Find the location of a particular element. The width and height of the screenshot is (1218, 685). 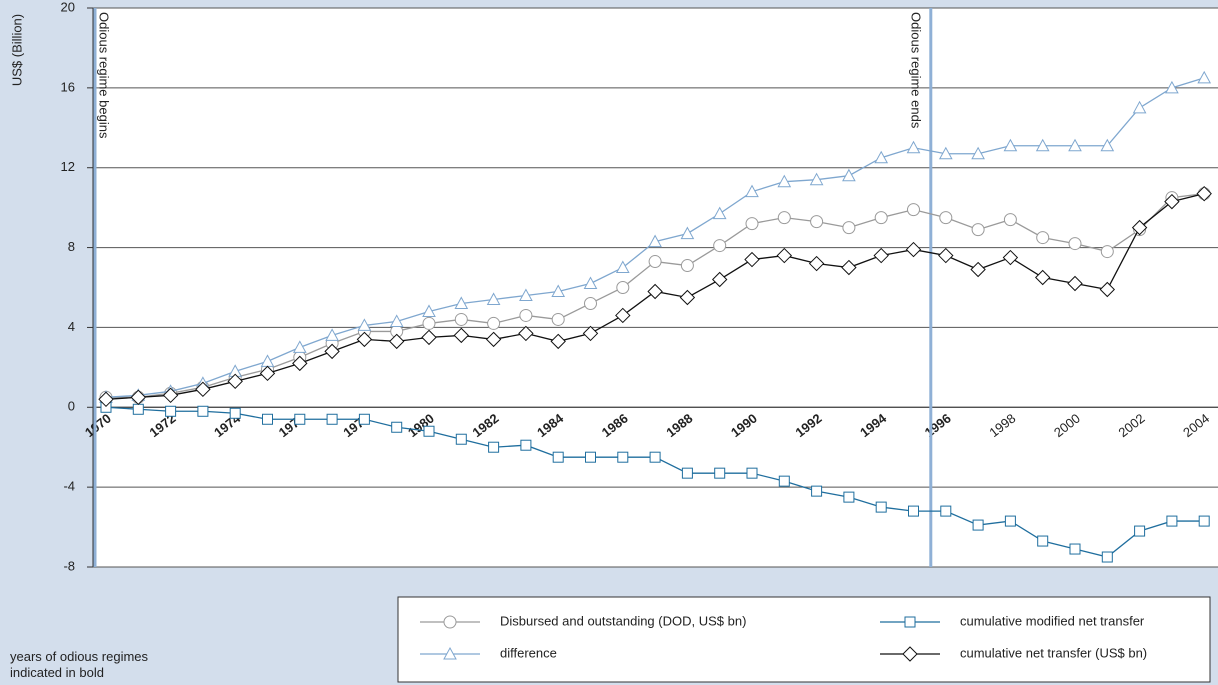

regime-label: Odious regime ends is located at coordinates (915, 70).